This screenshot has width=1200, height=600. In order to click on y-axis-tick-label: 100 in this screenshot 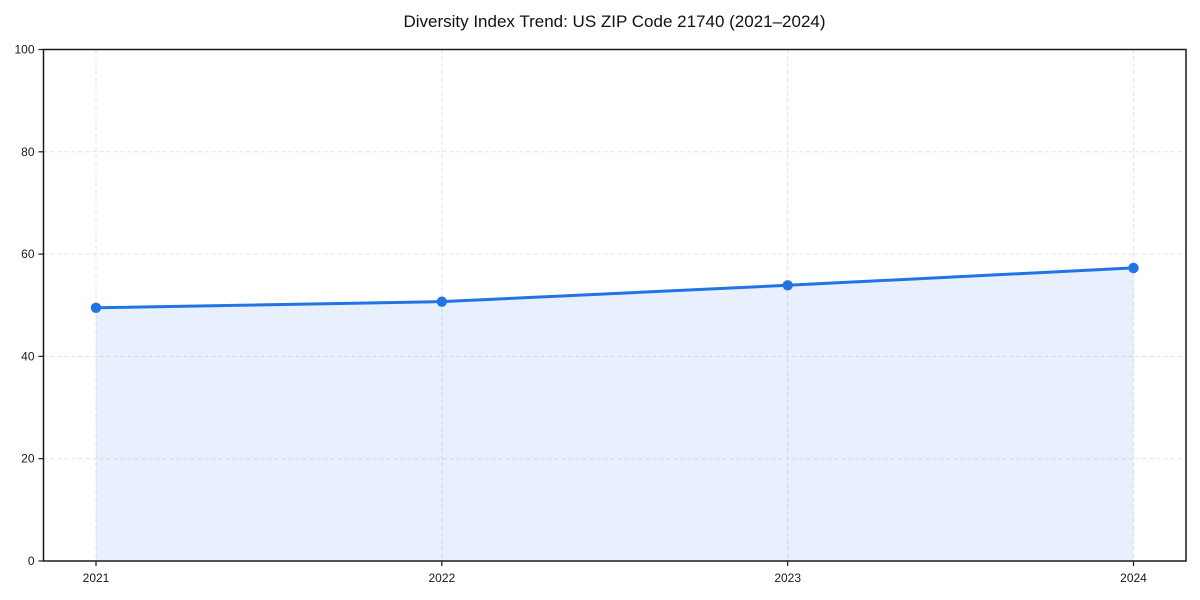, I will do `click(24, 50)`.